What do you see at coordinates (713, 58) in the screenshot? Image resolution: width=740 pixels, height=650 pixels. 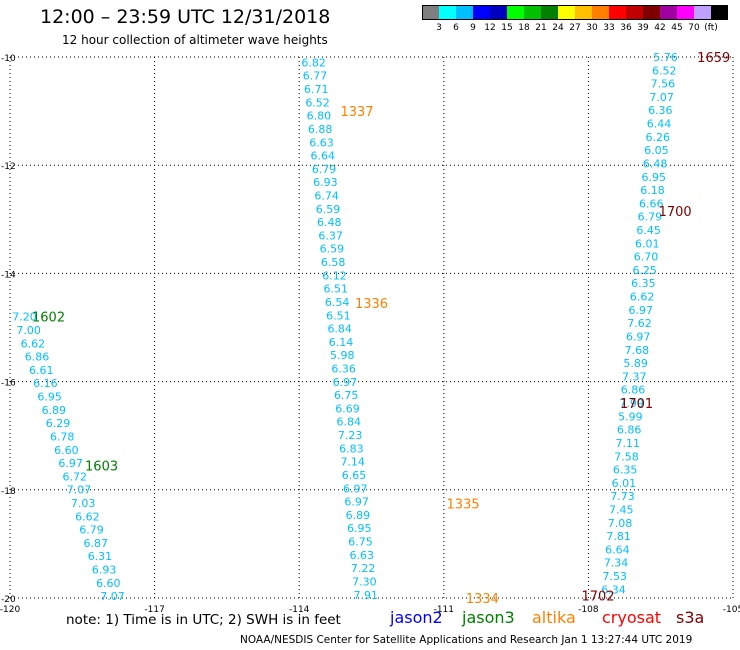 I see `pass-time-label: 1659` at bounding box center [713, 58].